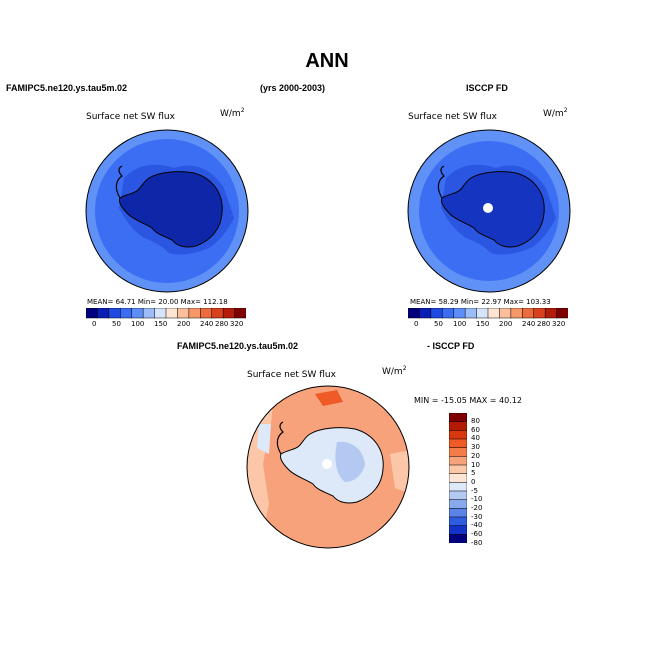 The image size is (654, 654). Describe the element at coordinates (555, 113) in the screenshot. I see `panel2-units: W/m2` at that location.